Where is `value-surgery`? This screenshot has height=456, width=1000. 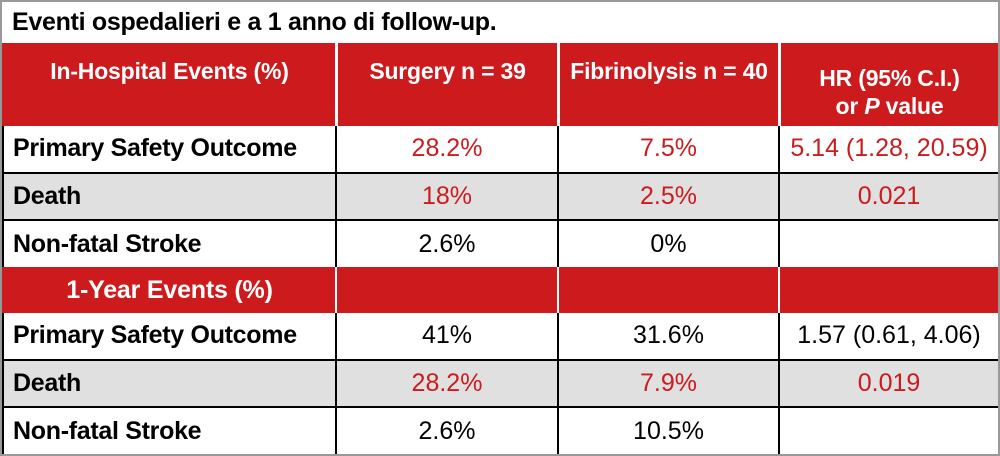 value-surgery is located at coordinates (446, 290).